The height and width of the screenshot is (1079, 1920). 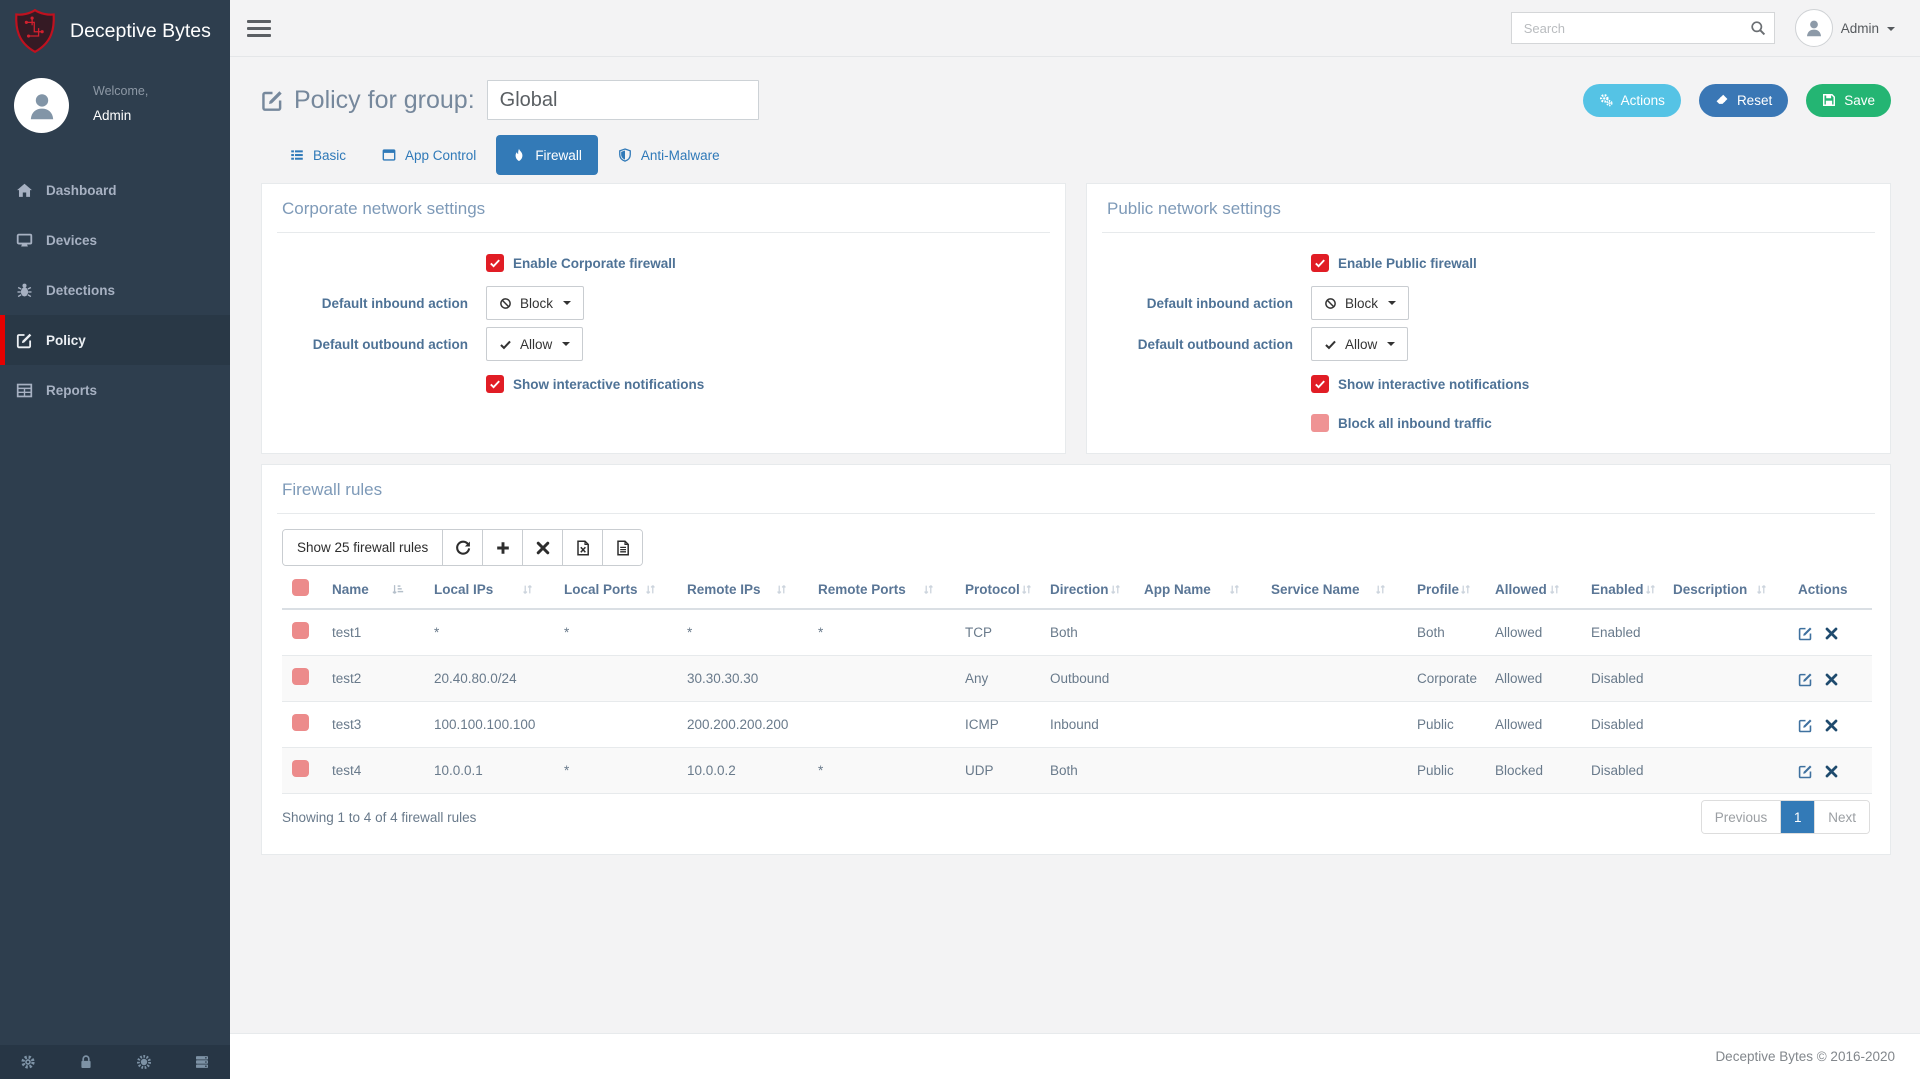 What do you see at coordinates (765, 263) in the screenshot?
I see `enable-corporate-firewall-checkbox: Enable Corporate firewall` at bounding box center [765, 263].